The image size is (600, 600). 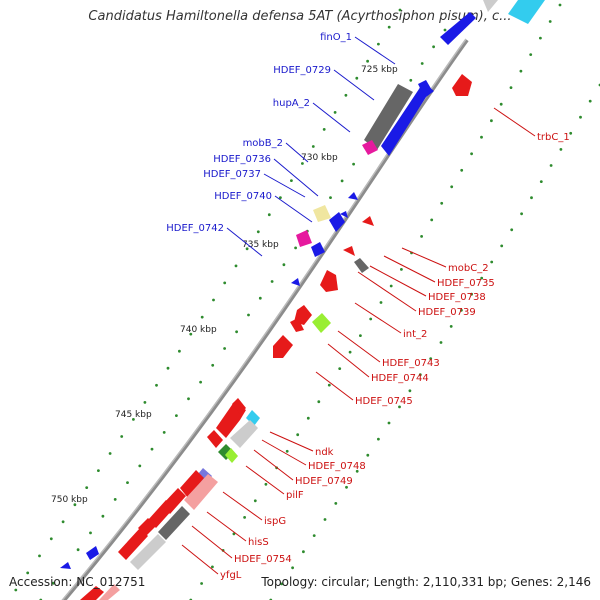 I want to click on gene-label: HDEF_0735, so click(x=466, y=283).